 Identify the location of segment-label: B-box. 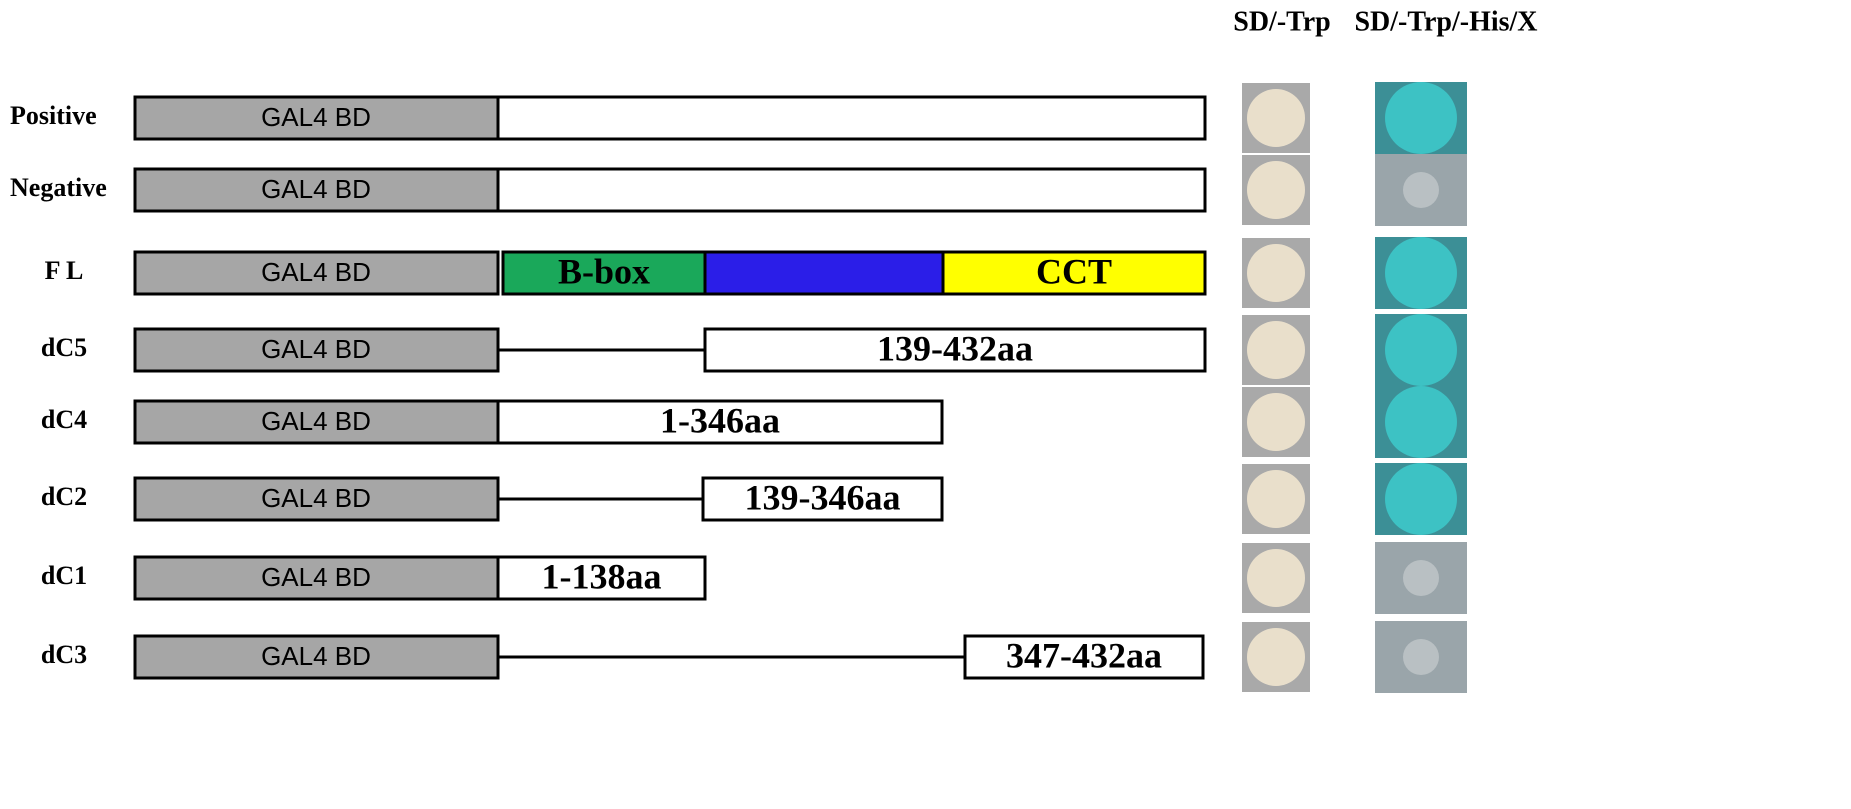
(604, 271).